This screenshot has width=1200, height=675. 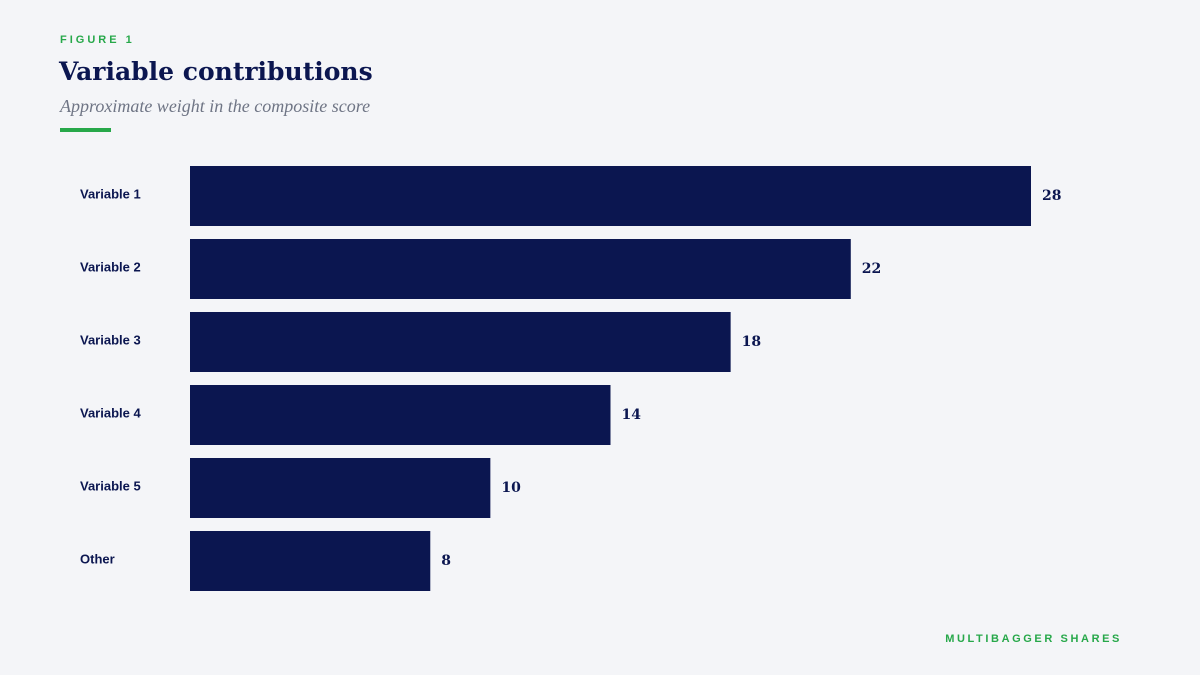 I want to click on value-label-variable-4: 14, so click(x=632, y=415).